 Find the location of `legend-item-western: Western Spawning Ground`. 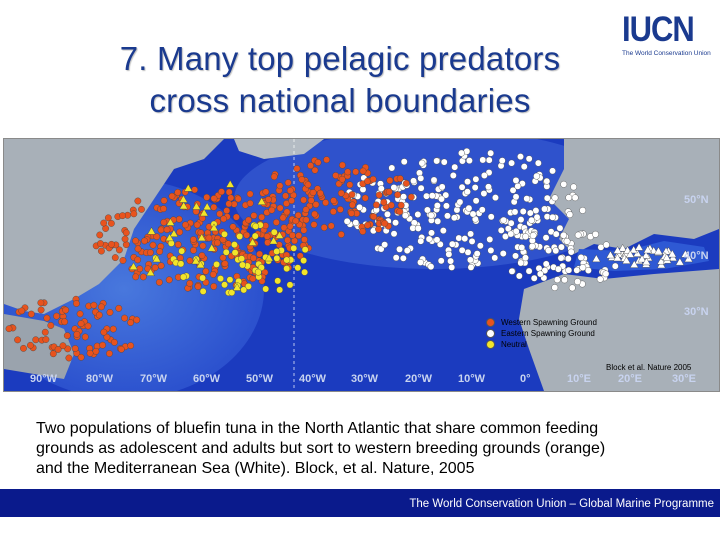

legend-item-western: Western Spawning Ground is located at coordinates (602, 322).